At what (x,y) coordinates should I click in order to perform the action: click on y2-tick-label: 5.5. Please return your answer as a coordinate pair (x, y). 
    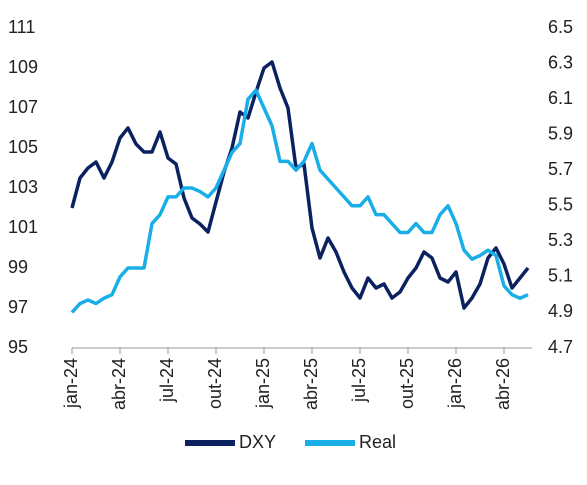
    Looking at the image, I should click on (560, 205).